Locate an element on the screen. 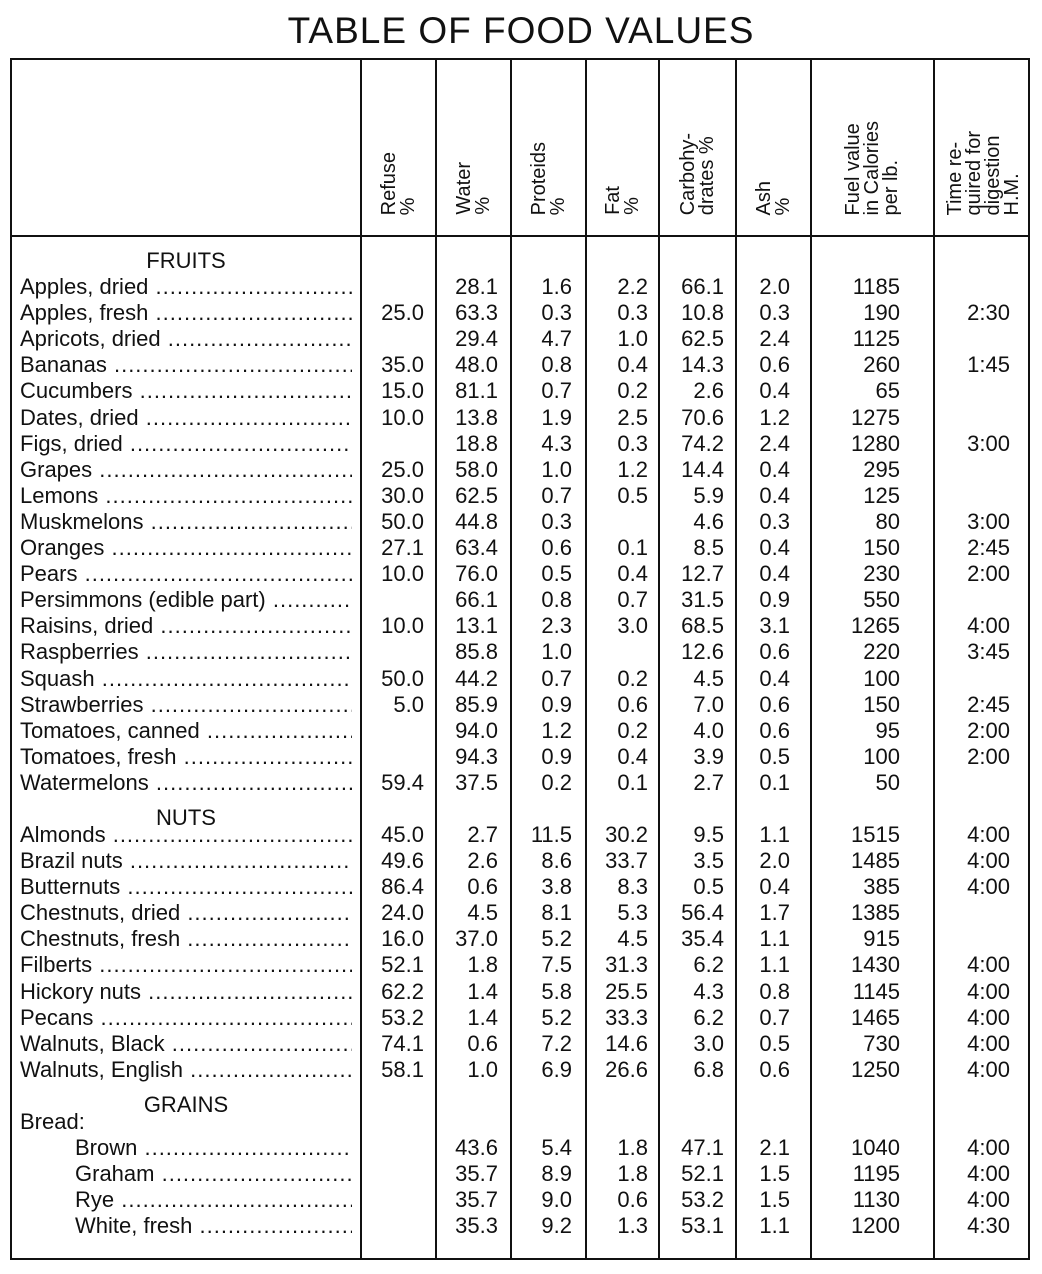 The width and height of the screenshot is (1042, 1274). food-name: Apples, fresh is located at coordinates (186, 313).